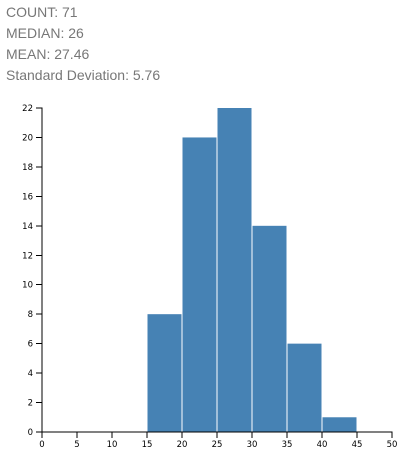 This screenshot has height=456, width=411. What do you see at coordinates (76, 445) in the screenshot?
I see `x-tick-label: 5` at bounding box center [76, 445].